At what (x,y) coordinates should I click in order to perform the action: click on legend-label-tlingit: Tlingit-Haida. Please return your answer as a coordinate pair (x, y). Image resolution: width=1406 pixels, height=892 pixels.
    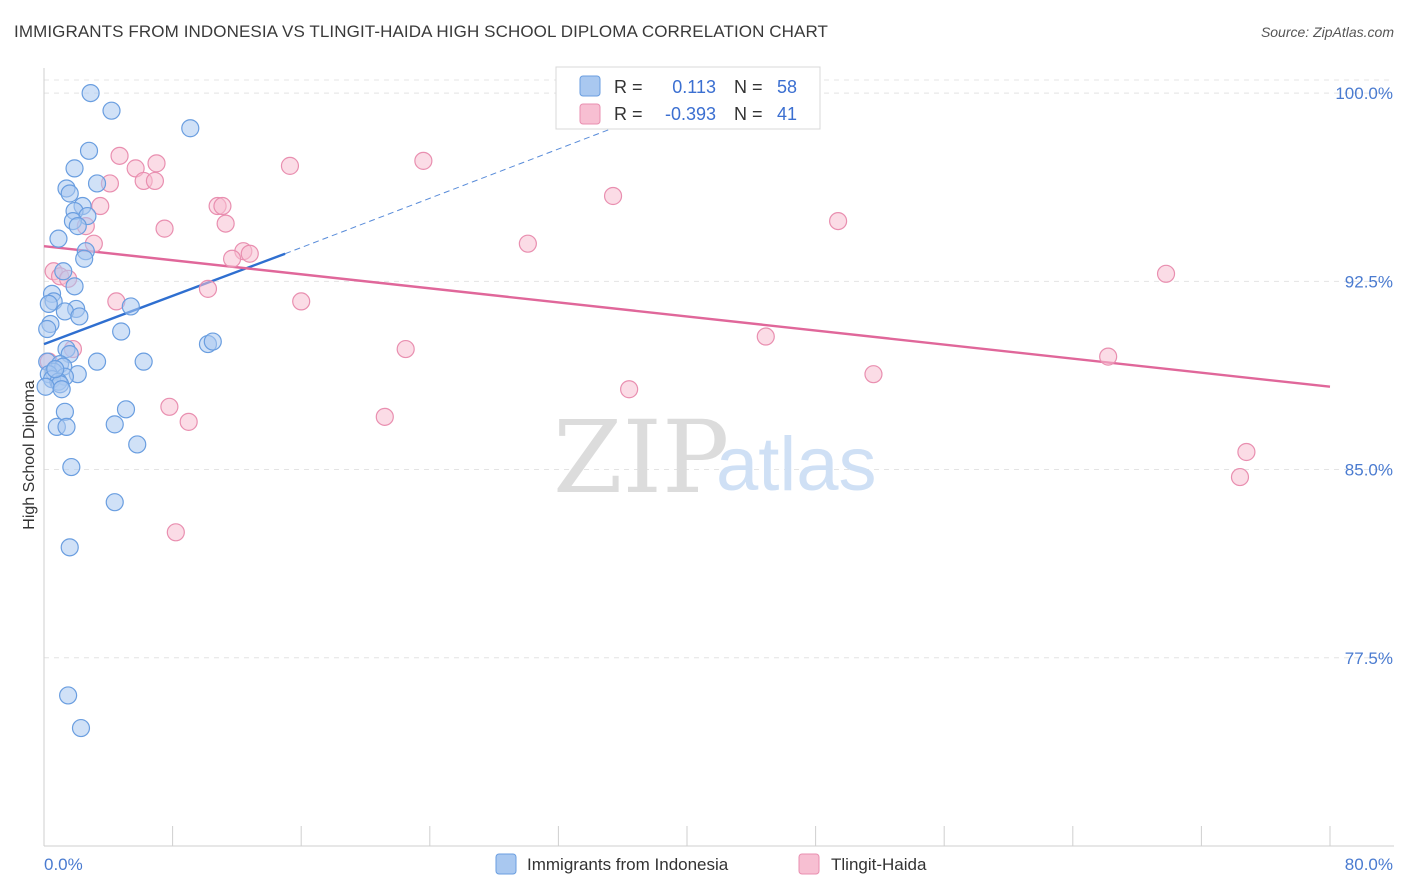
    Looking at the image, I should click on (879, 864).